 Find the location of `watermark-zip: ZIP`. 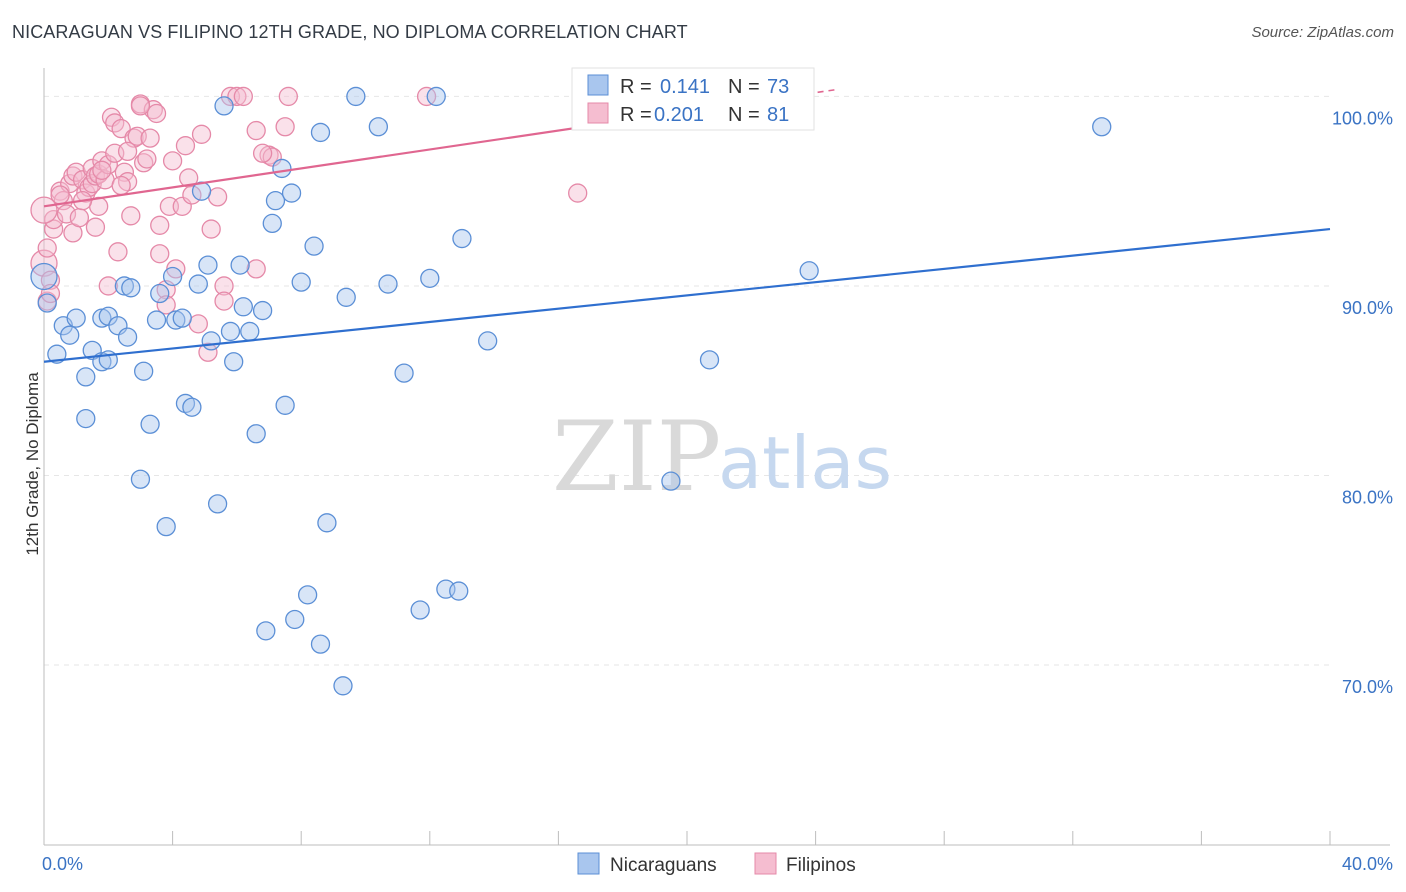

watermark-zip: ZIP is located at coordinates (636, 457).